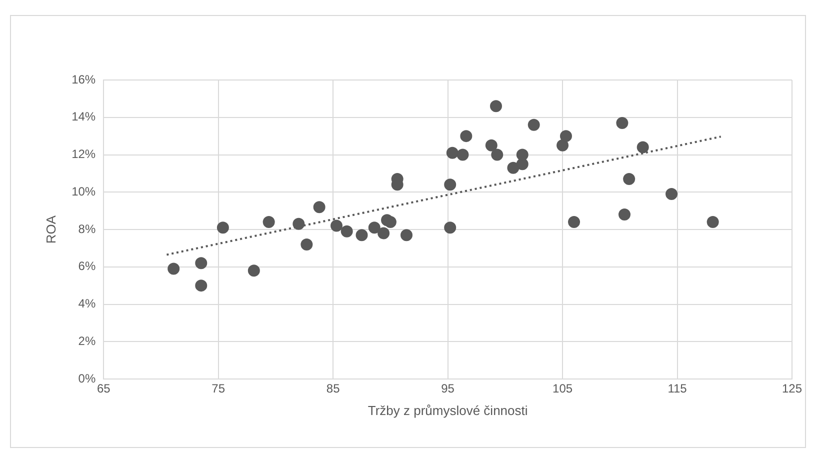  What do you see at coordinates (448, 410) in the screenshot?
I see `x-axis-title: Tržby z průmyslové činnosti` at bounding box center [448, 410].